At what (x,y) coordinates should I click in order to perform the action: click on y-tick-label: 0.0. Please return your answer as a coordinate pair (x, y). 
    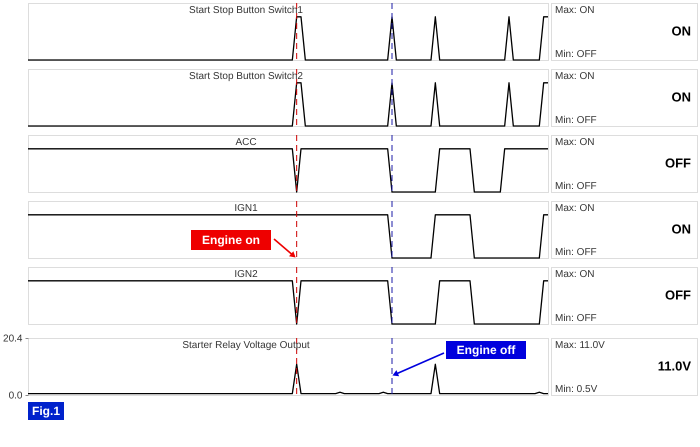
    Looking at the image, I should click on (15, 396).